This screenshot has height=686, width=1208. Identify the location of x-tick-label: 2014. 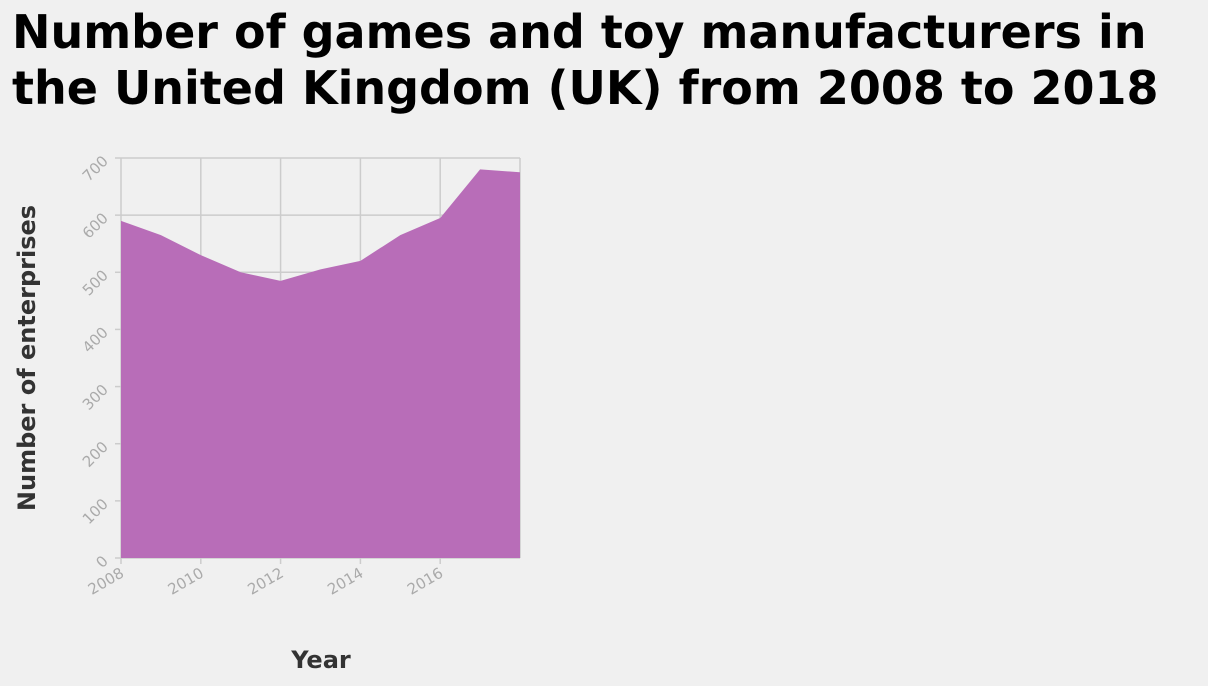
(345, 581).